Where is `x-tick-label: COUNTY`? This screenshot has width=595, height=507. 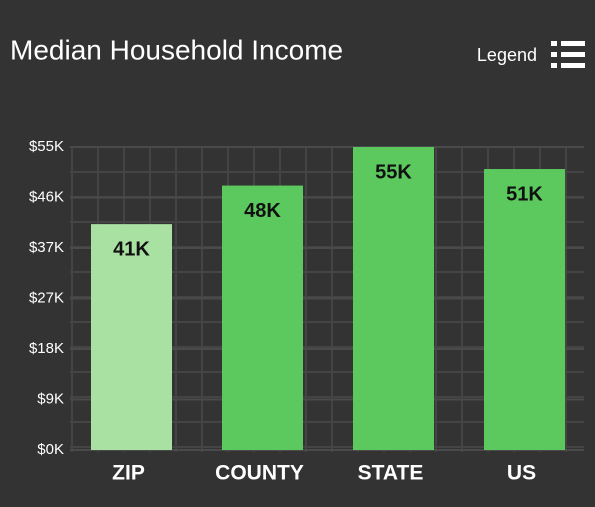
x-tick-label: COUNTY is located at coordinates (259, 473).